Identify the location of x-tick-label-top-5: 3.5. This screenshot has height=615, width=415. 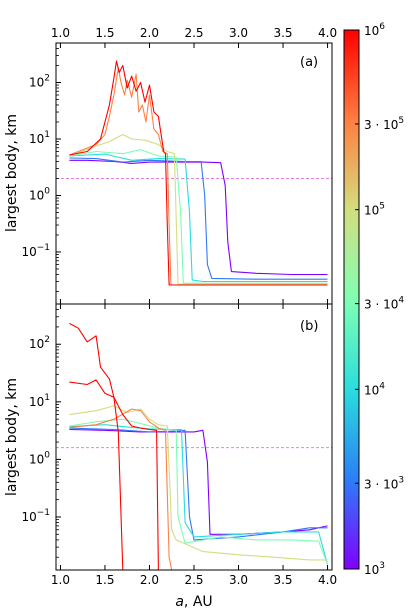
(282, 33).